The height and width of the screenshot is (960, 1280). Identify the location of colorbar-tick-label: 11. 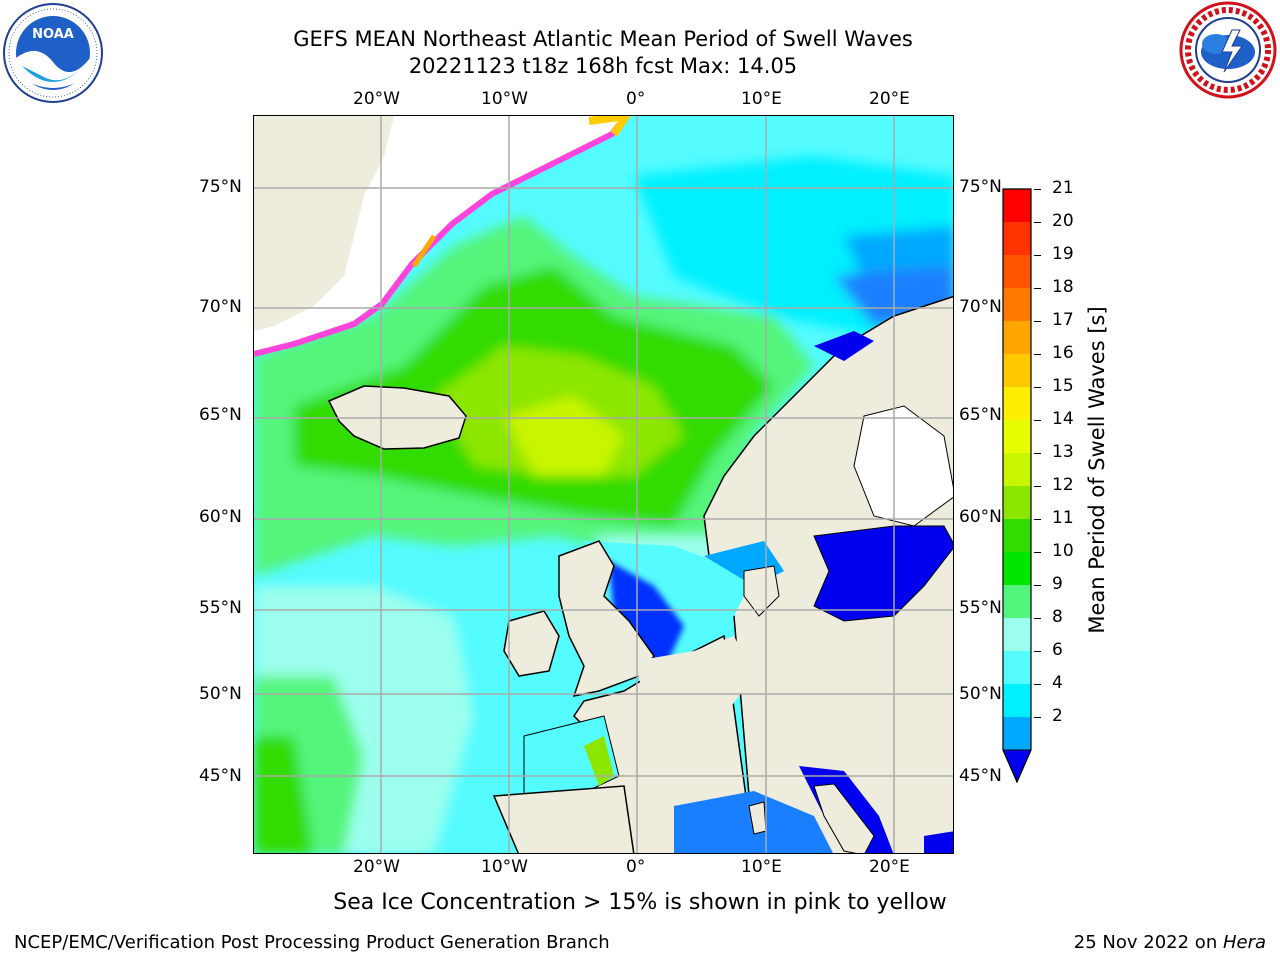
(1063, 518).